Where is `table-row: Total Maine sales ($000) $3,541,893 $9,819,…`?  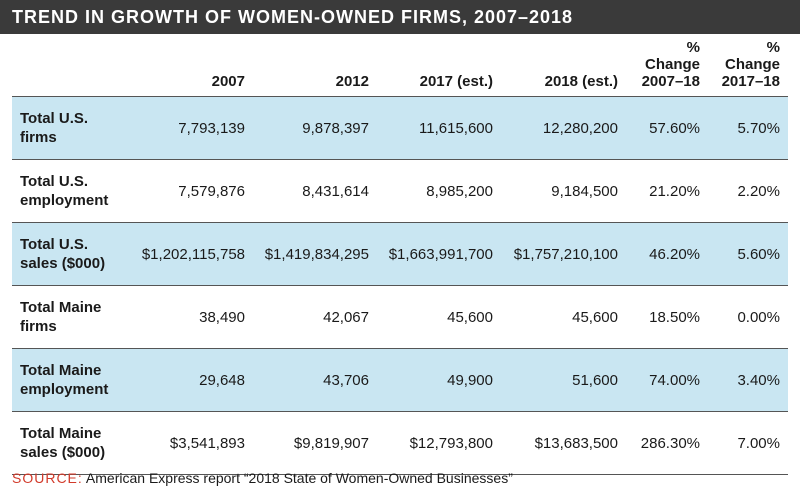
table-row: Total Maine sales ($000) $3,541,893 $9,819,… is located at coordinates (400, 442).